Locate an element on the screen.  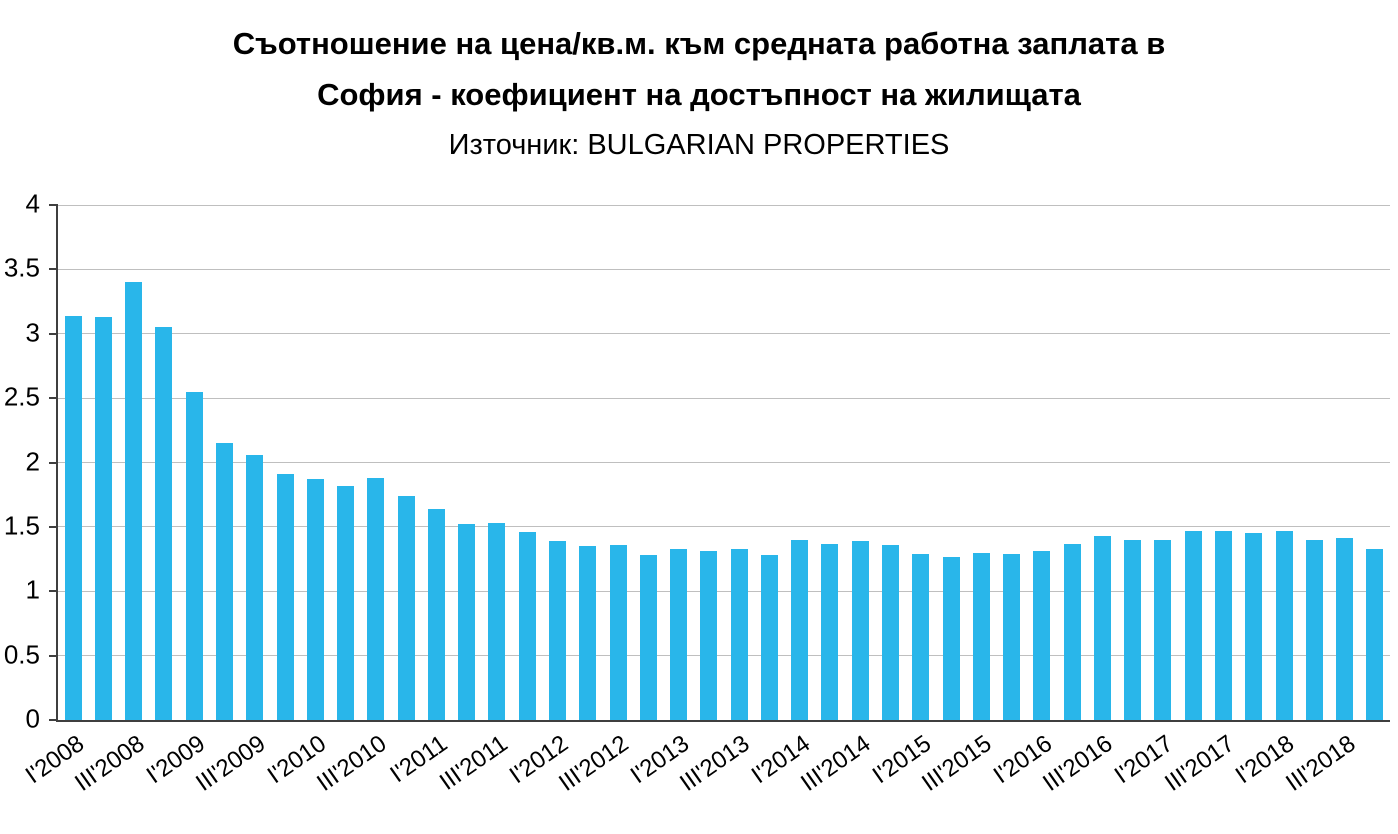
x-axis-label: III'2012 is located at coordinates (594, 763).